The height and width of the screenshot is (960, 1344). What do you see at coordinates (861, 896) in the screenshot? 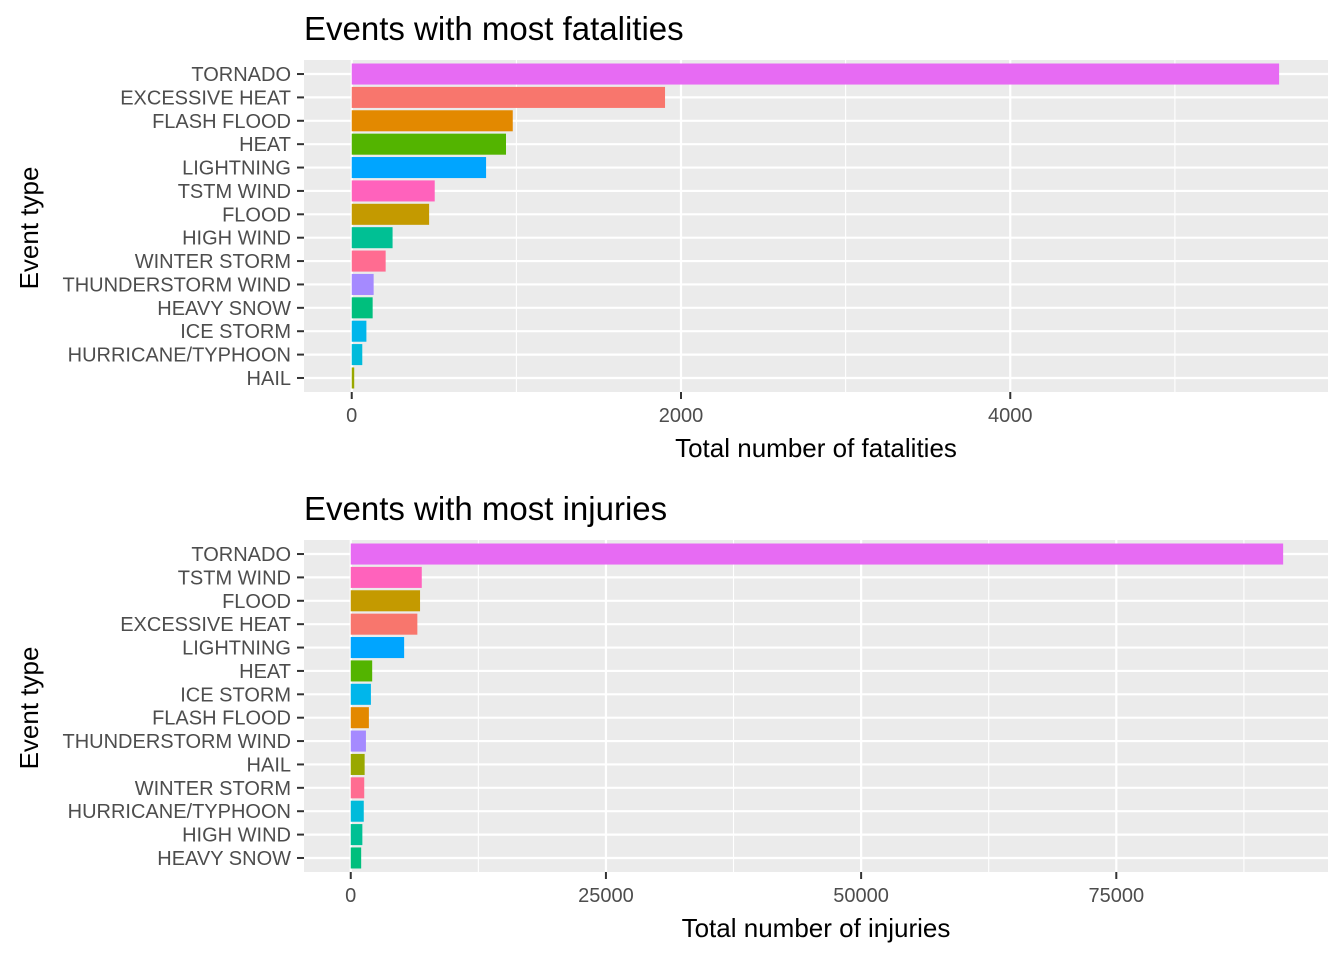
I see `chart2-x-tick-label: 50000` at bounding box center [861, 896].